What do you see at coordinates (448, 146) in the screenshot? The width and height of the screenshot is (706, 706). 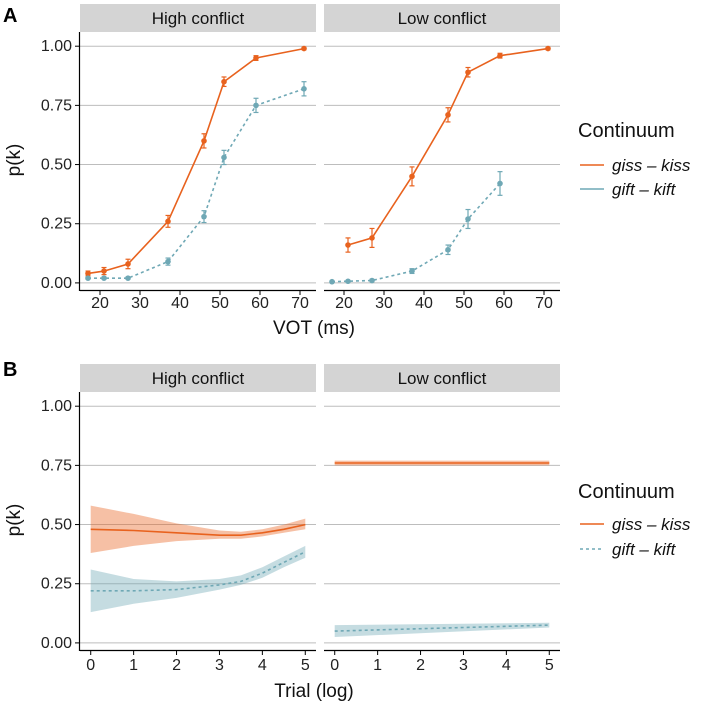 I see `series-line-giss-kiss-low-conflict-a` at bounding box center [448, 146].